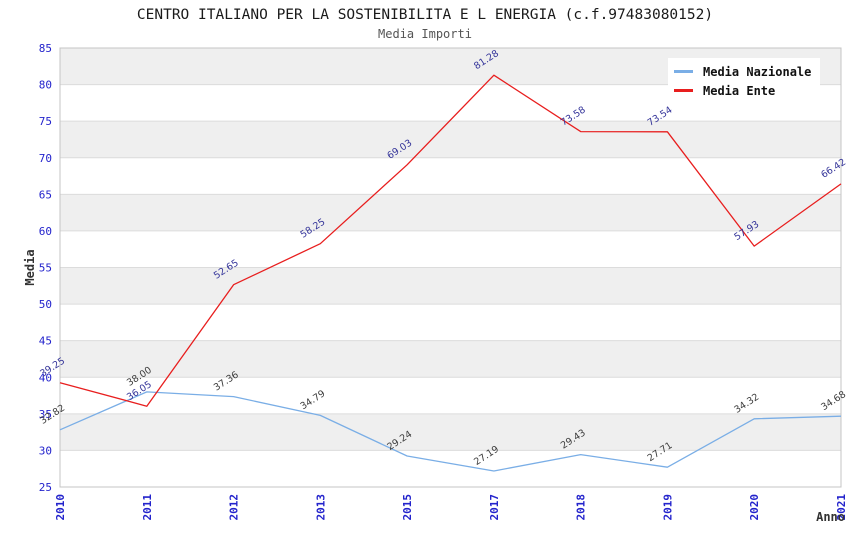  I want to click on y-tick-label: 35, so click(45, 414).